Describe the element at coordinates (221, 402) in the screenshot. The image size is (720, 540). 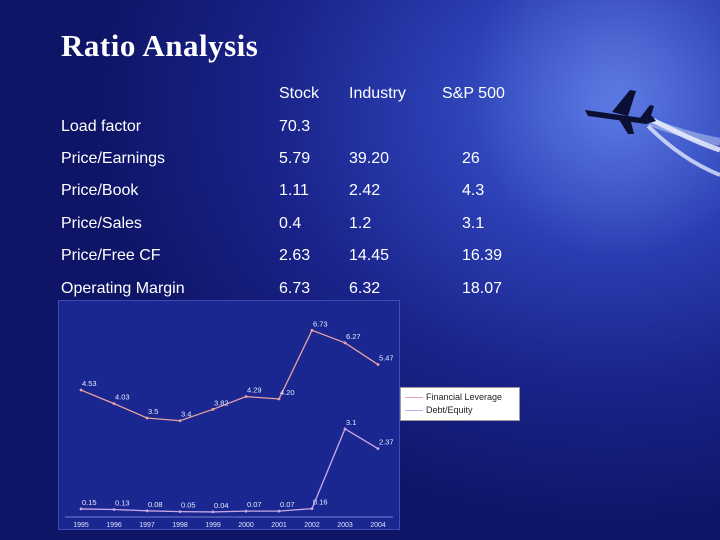
I see `data-label: 3.82` at that location.